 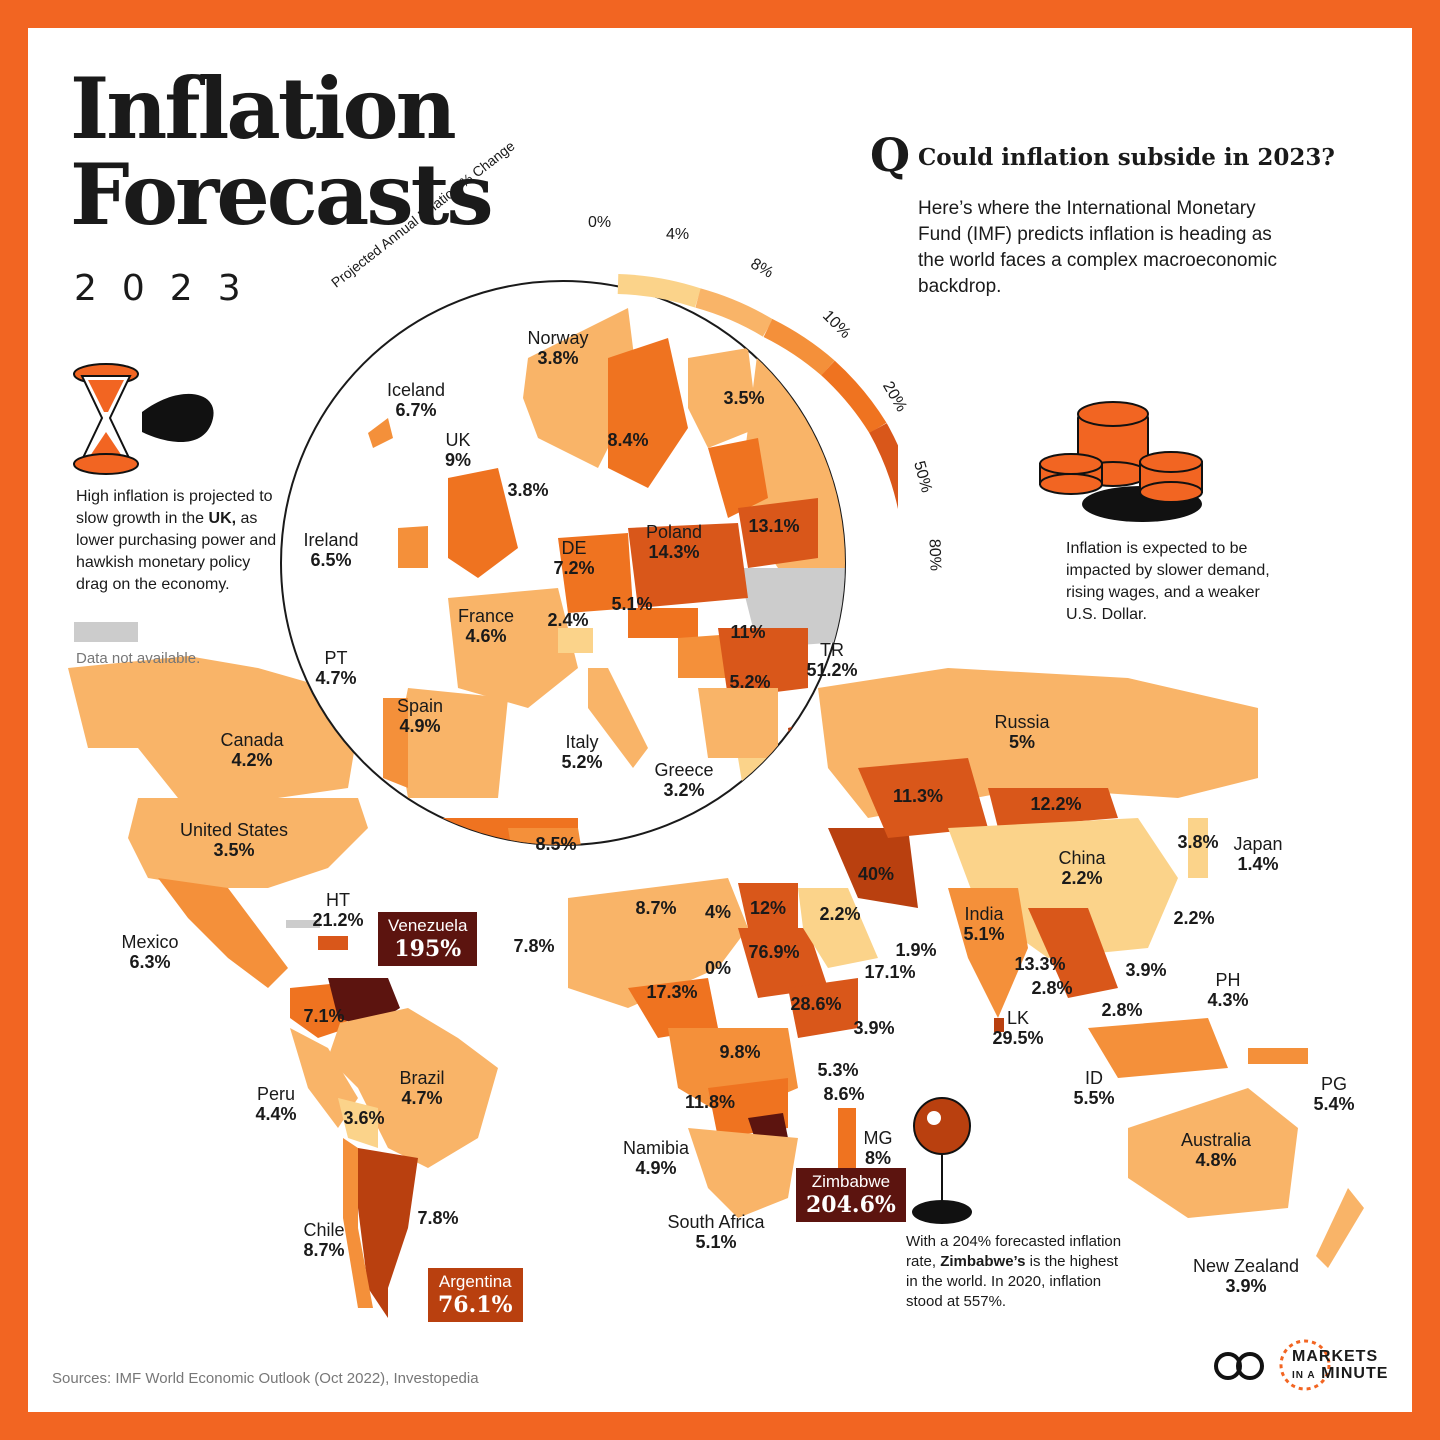 I want to click on brand-mustache-icon, so click(x=1239, y=1366).